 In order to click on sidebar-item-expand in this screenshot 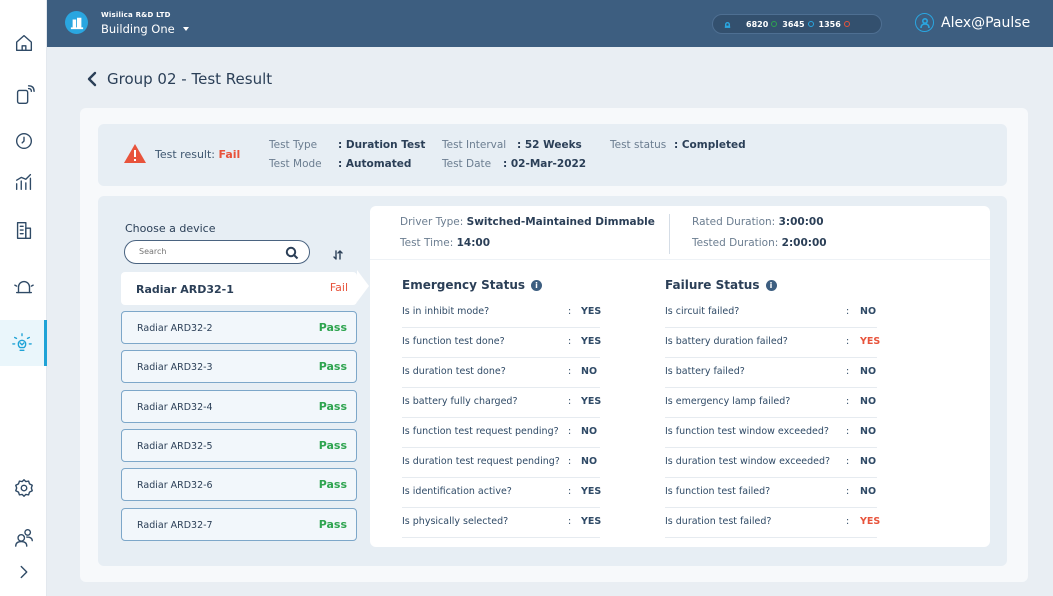, I will do `click(23, 572)`.